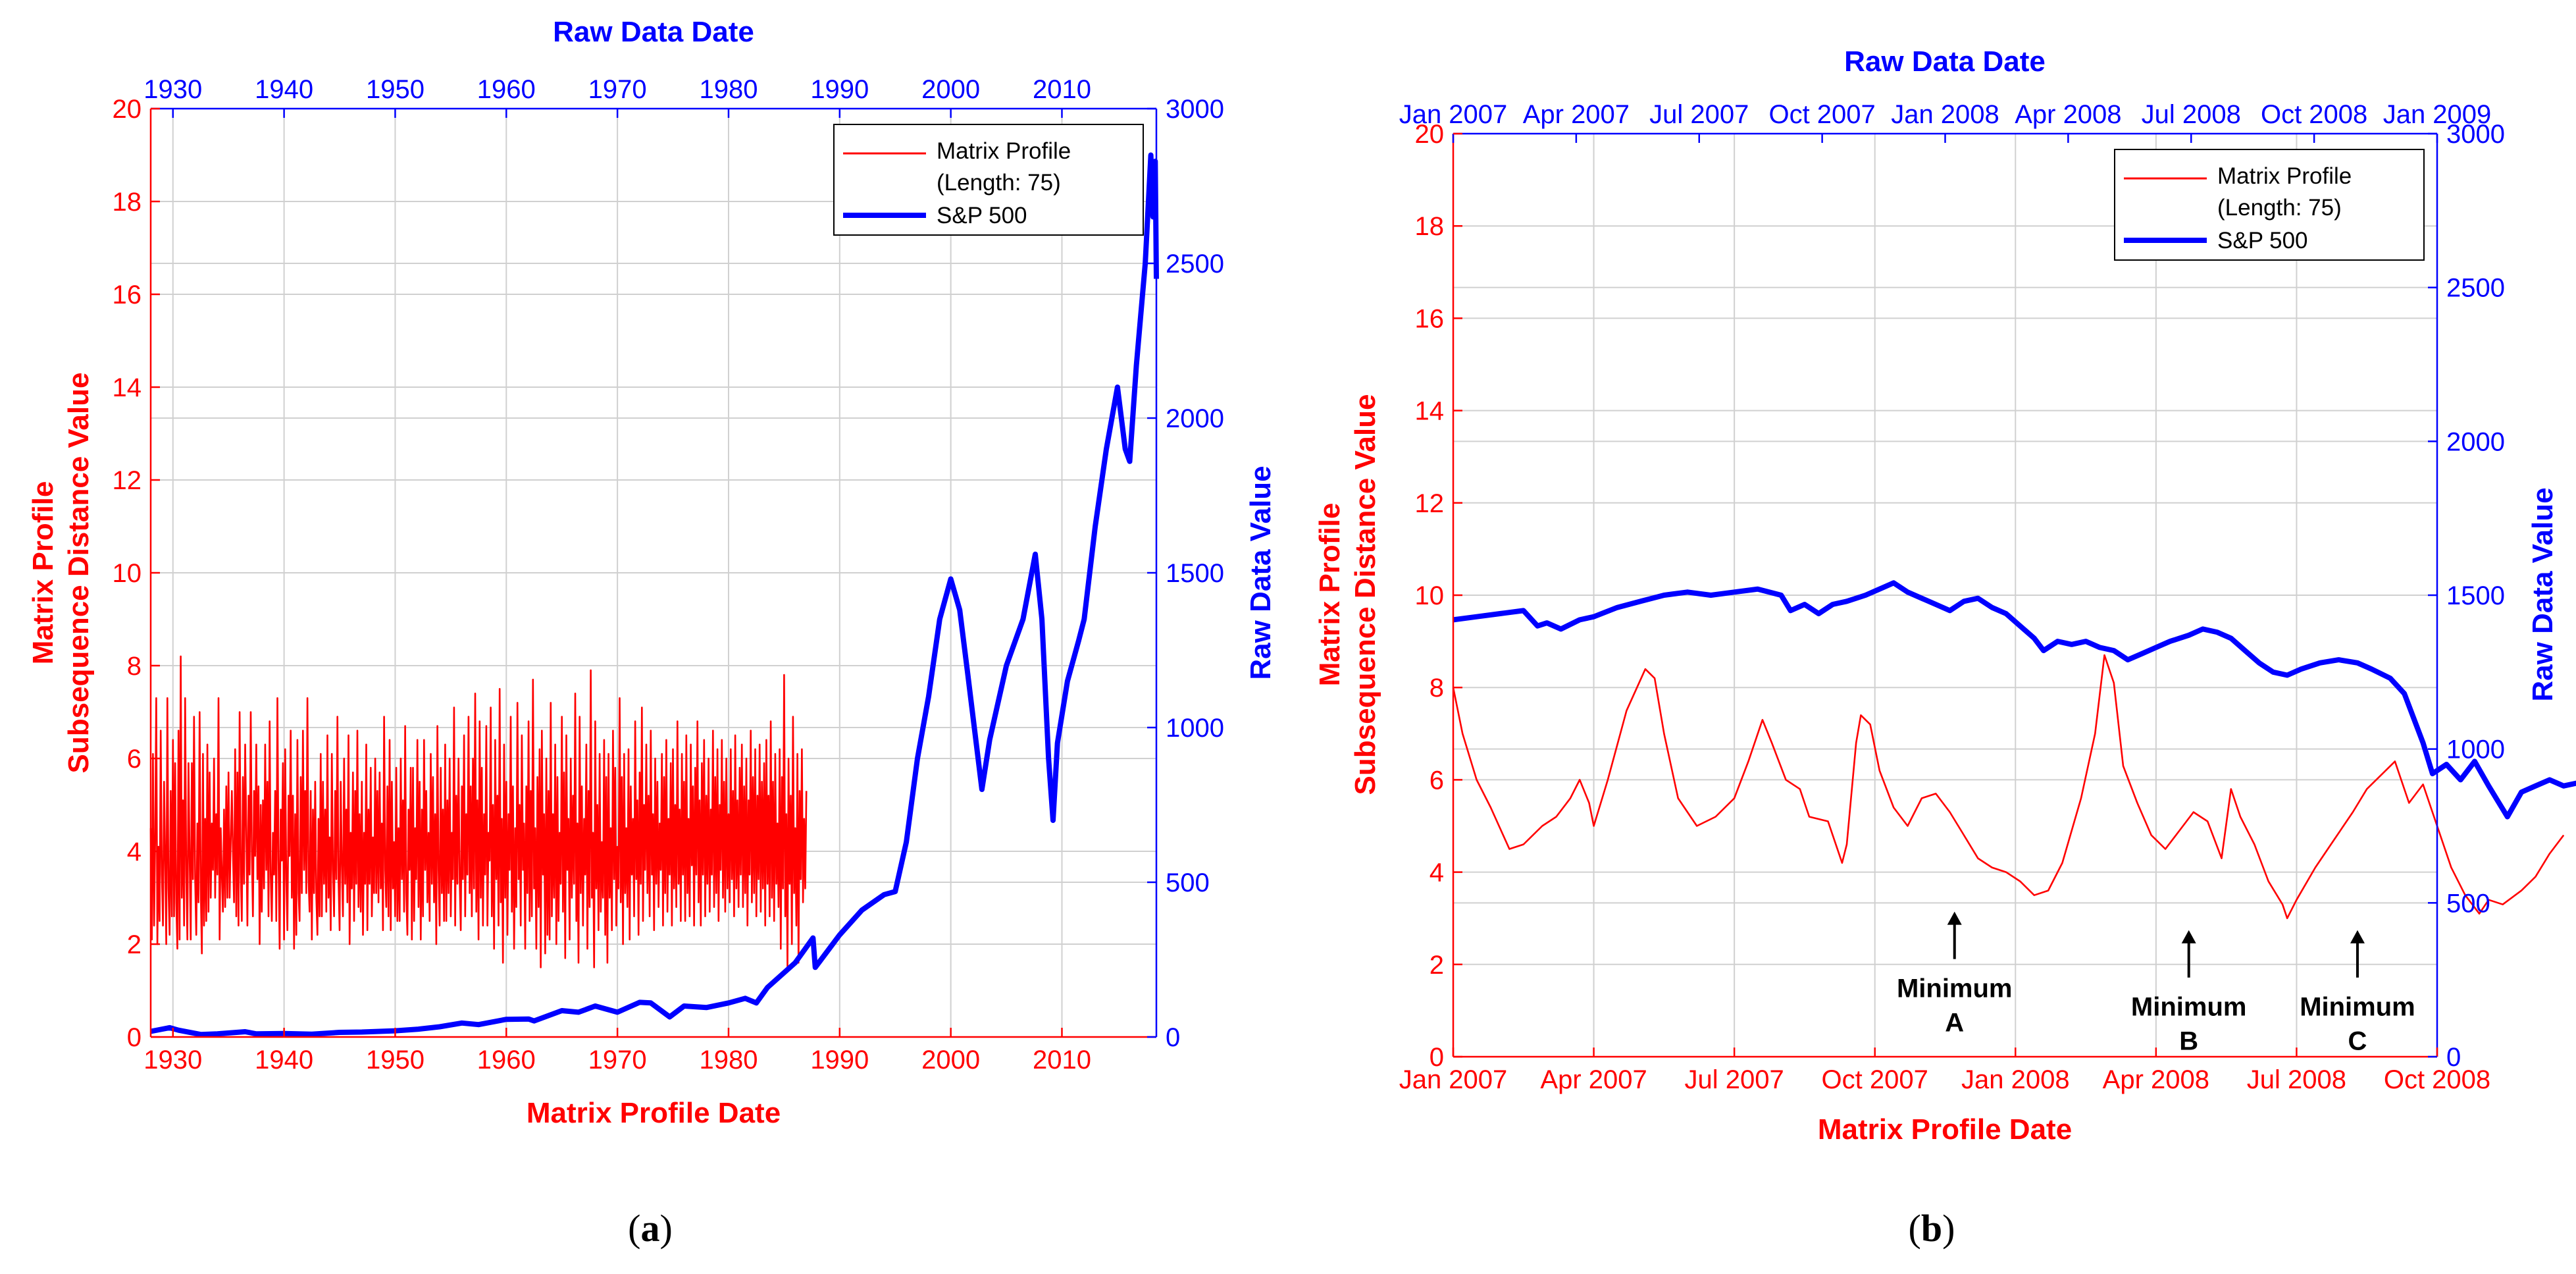 Image resolution: width=2576 pixels, height=1274 pixels. Describe the element at coordinates (395, 1060) in the screenshot. I see `x-tick-label-bottom: 1950` at that location.